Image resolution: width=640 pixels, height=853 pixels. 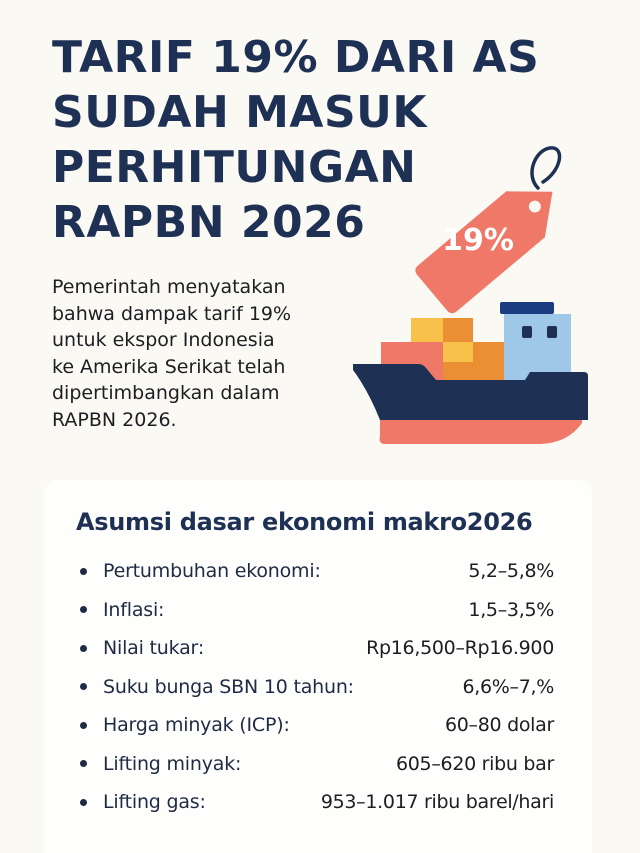 What do you see at coordinates (474, 763) in the screenshot?
I see `item-value: 605–620 ribu bar` at bounding box center [474, 763].